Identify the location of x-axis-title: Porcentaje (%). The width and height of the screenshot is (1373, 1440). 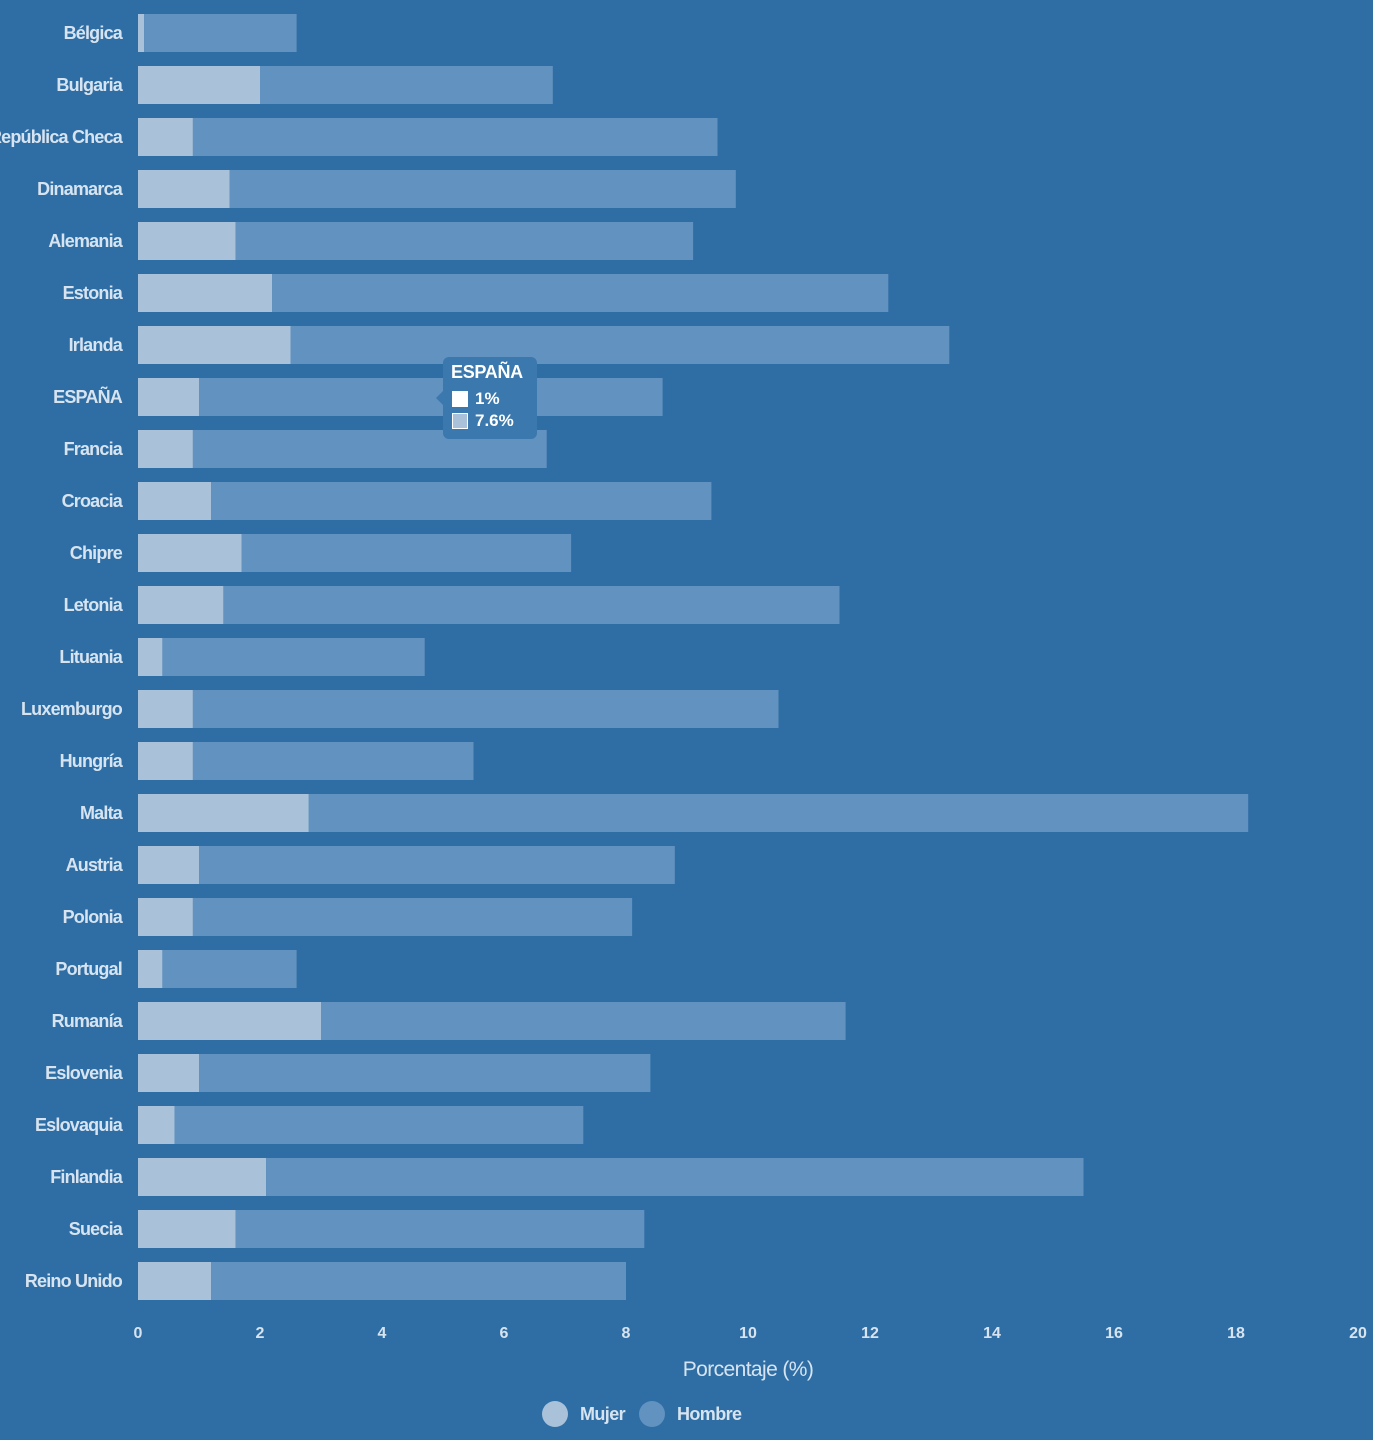
(748, 1369).